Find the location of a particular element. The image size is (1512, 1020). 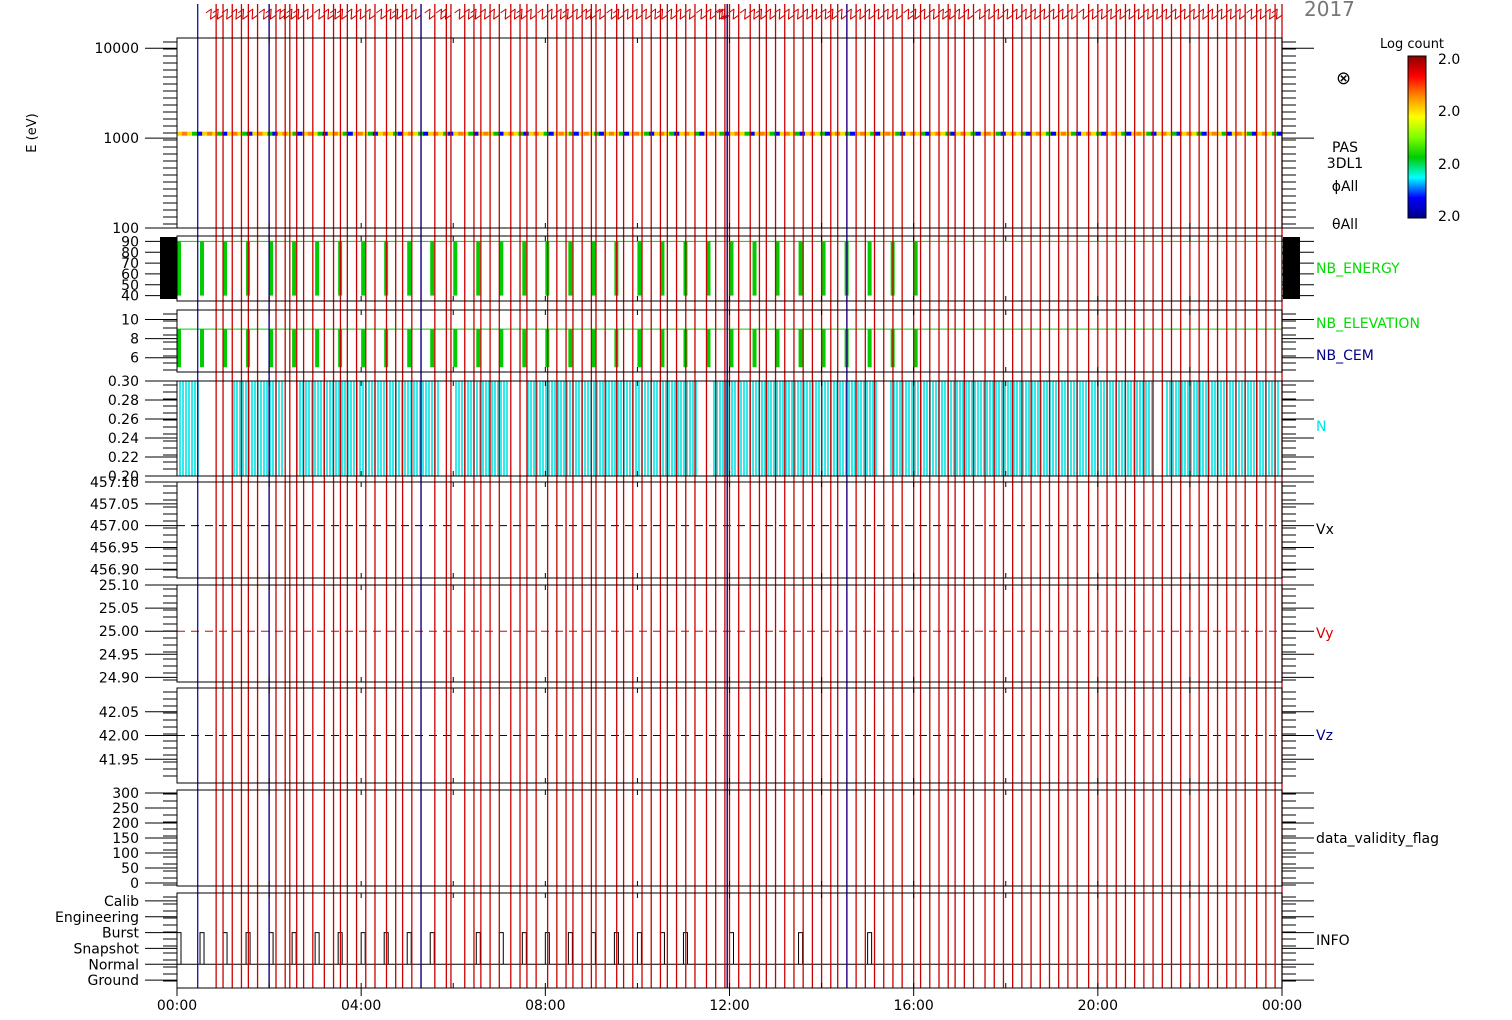

y-tick-label: 90 is located at coordinates (130, 242).